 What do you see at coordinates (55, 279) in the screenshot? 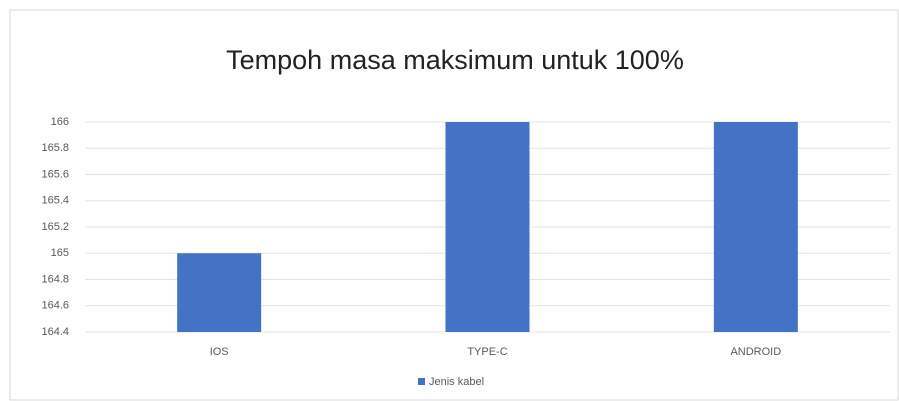
I see `y-tick-label: 164.8` at bounding box center [55, 279].